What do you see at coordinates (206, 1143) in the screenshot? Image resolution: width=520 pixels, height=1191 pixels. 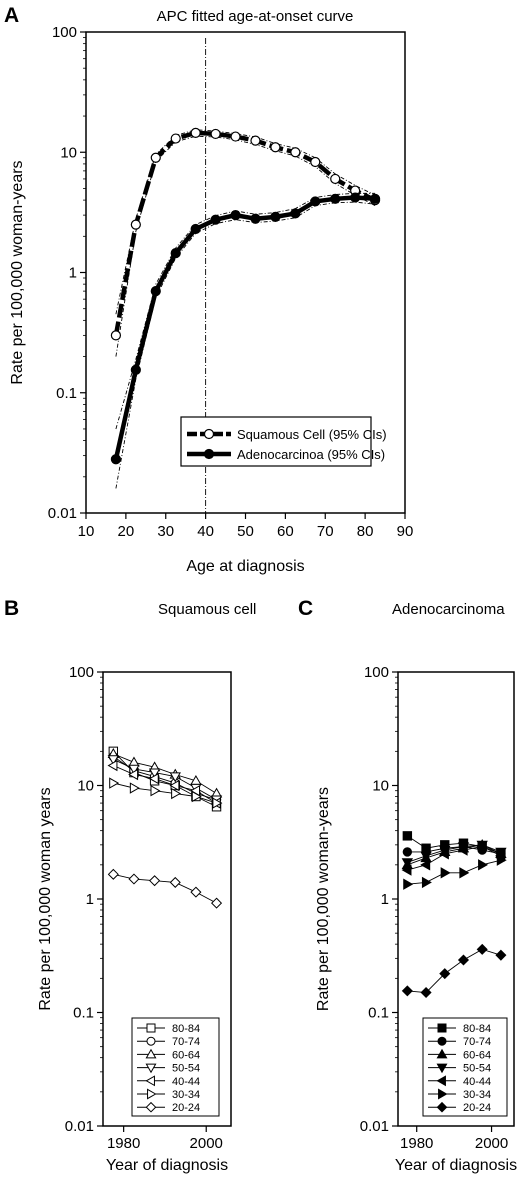 I see `panel-b-xtick-label: 2000` at bounding box center [206, 1143].